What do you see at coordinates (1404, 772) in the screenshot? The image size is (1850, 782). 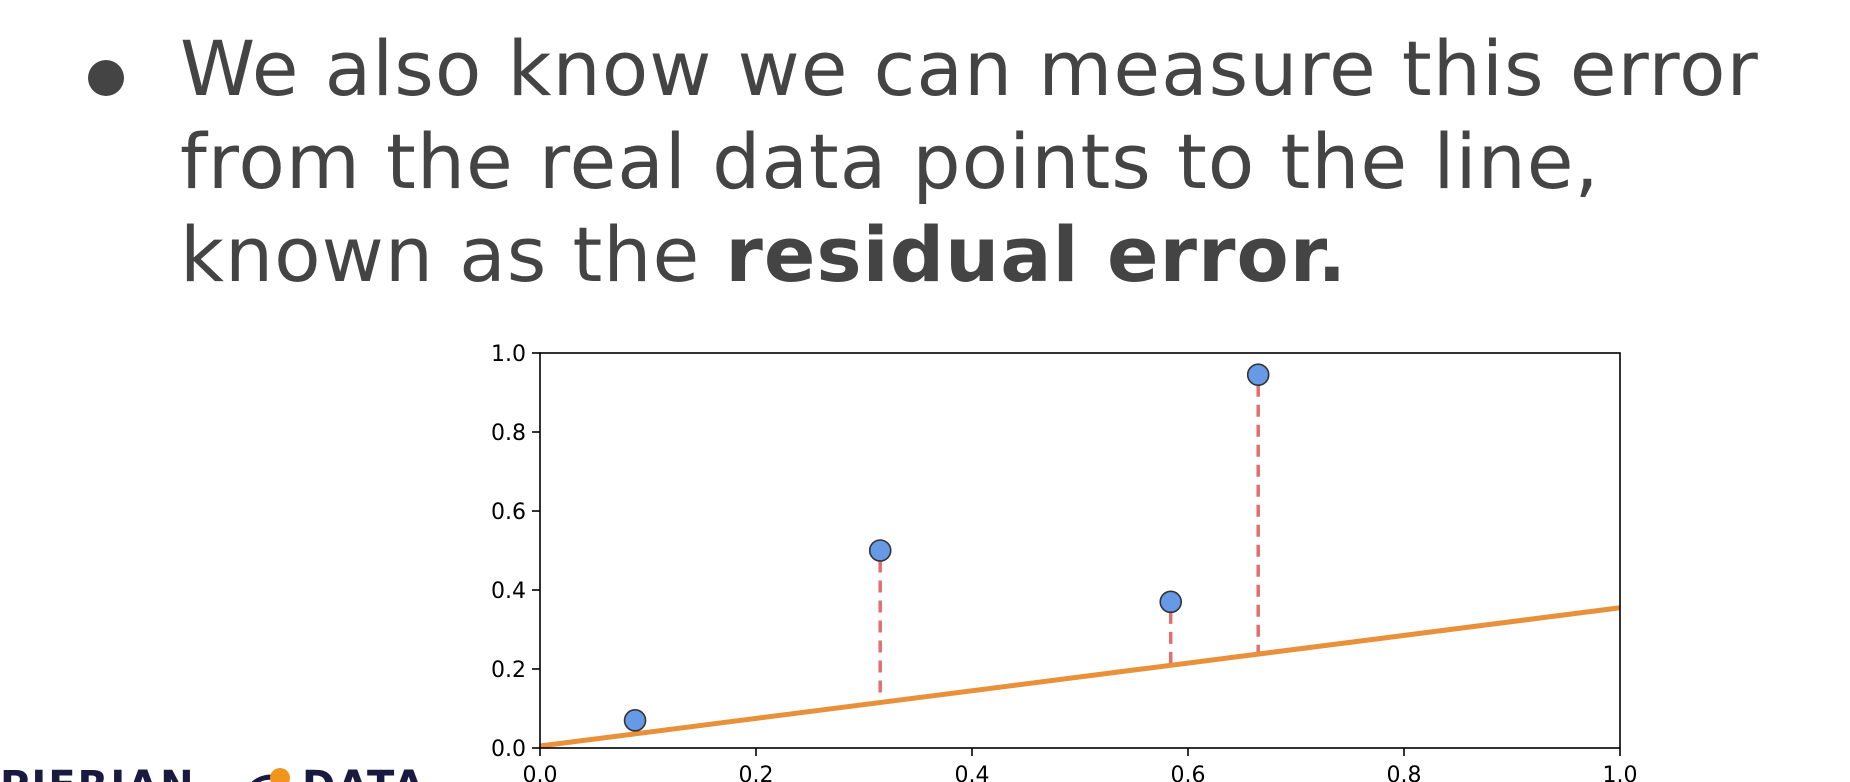 I see `x-tick-label: 0.8` at bounding box center [1404, 772].